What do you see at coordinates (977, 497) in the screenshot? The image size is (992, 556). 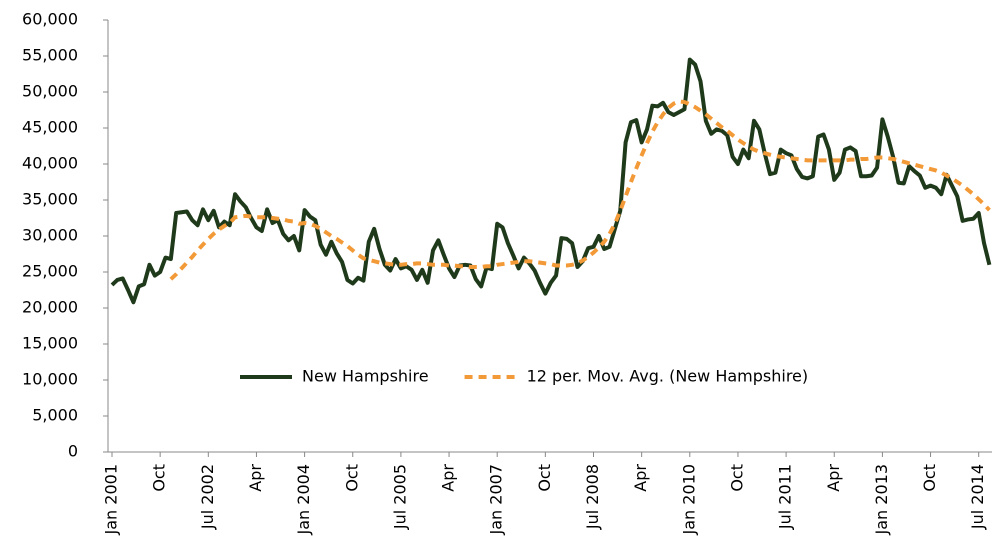 I see `x-tick-label: Jul 2014` at bounding box center [977, 497].